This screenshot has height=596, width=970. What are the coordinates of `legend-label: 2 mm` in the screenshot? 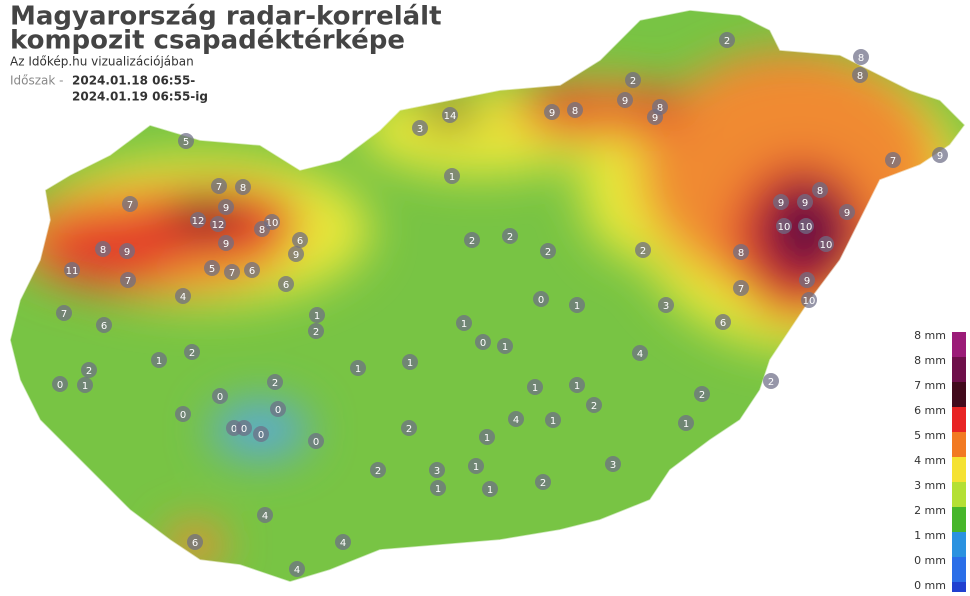 It's located at (930, 510).